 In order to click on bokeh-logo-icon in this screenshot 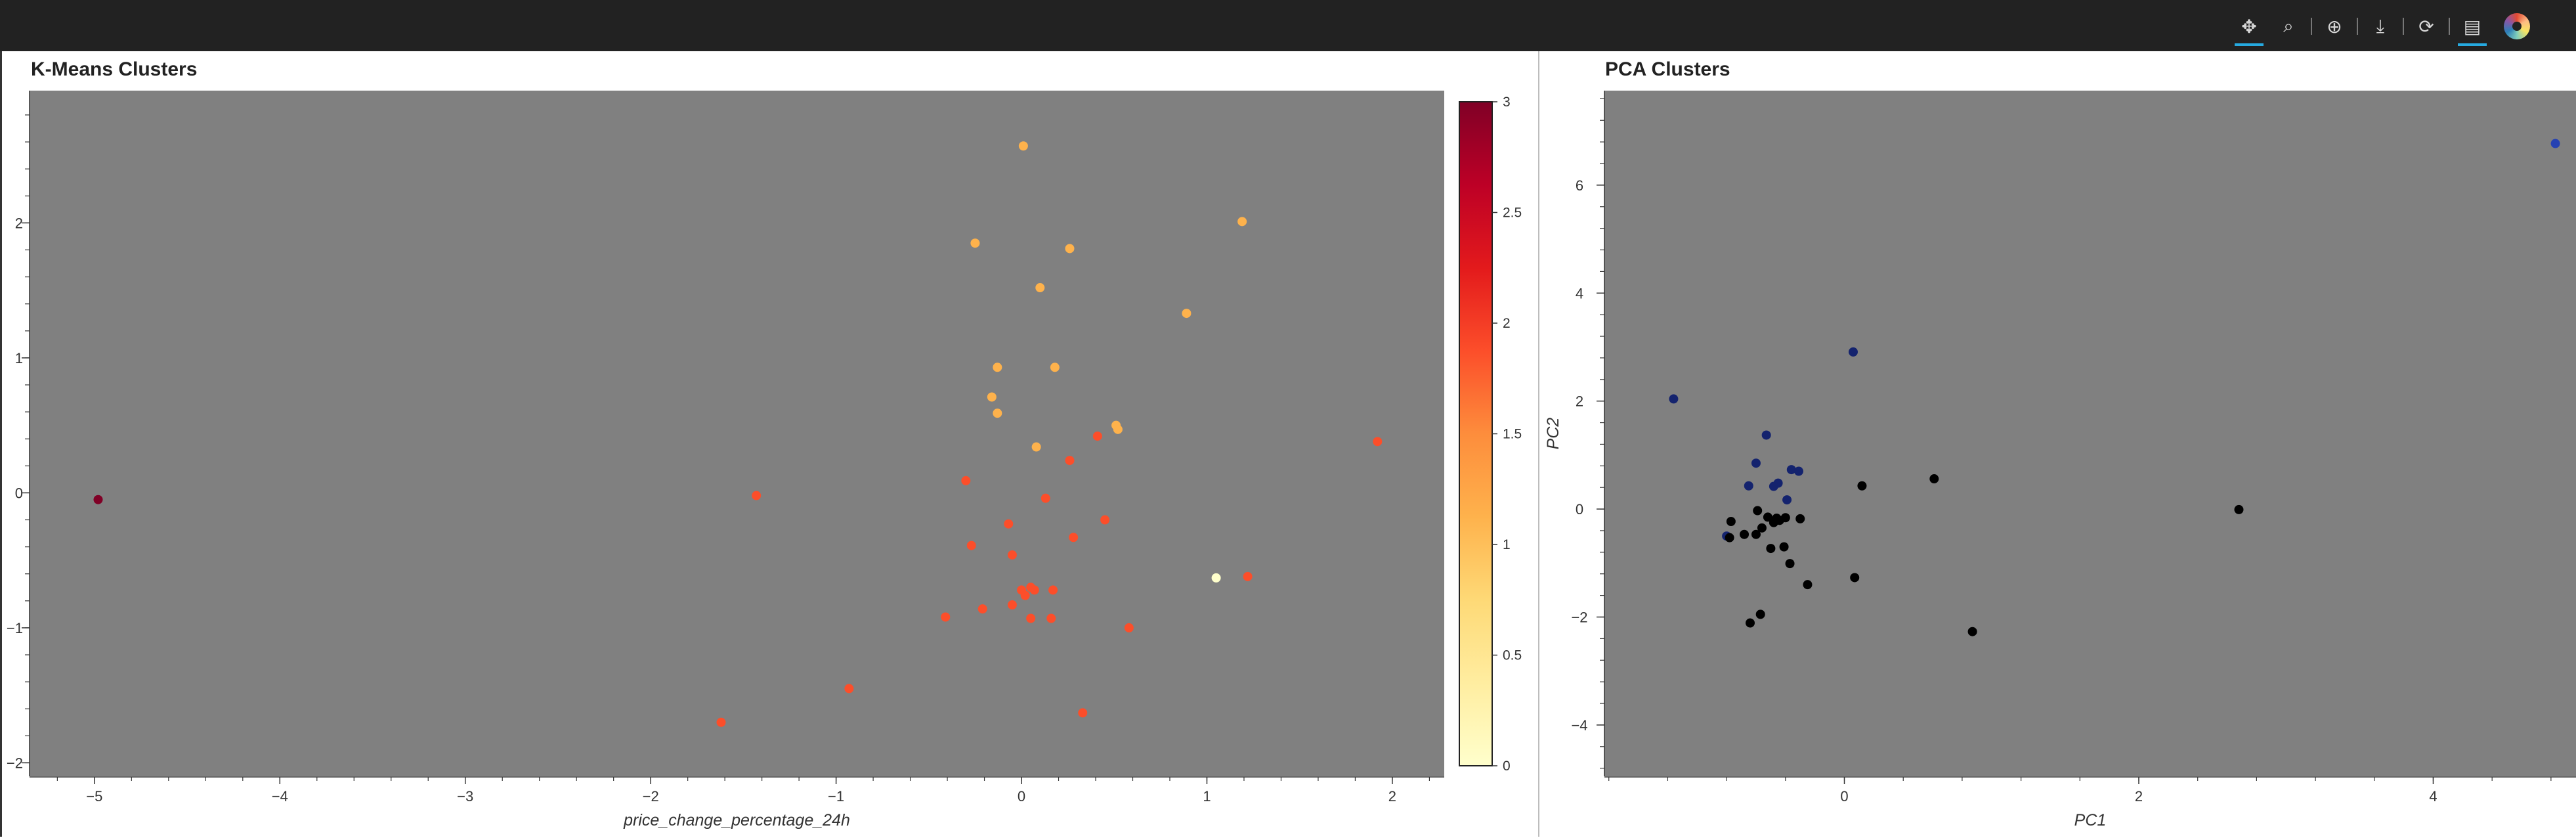, I will do `click(2517, 26)`.